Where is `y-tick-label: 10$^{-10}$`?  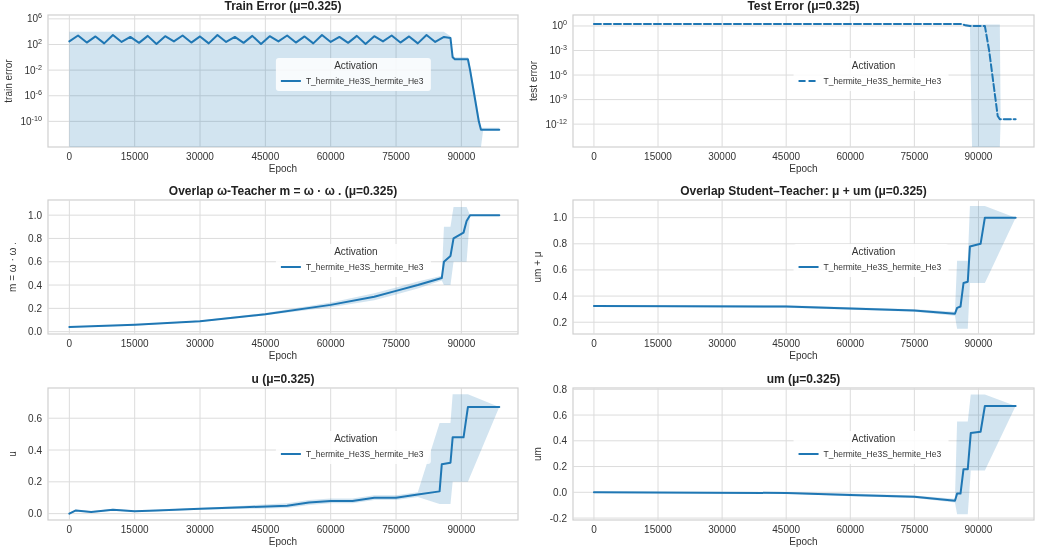
y-tick-label: 10$^{-10}$ is located at coordinates (31, 120).